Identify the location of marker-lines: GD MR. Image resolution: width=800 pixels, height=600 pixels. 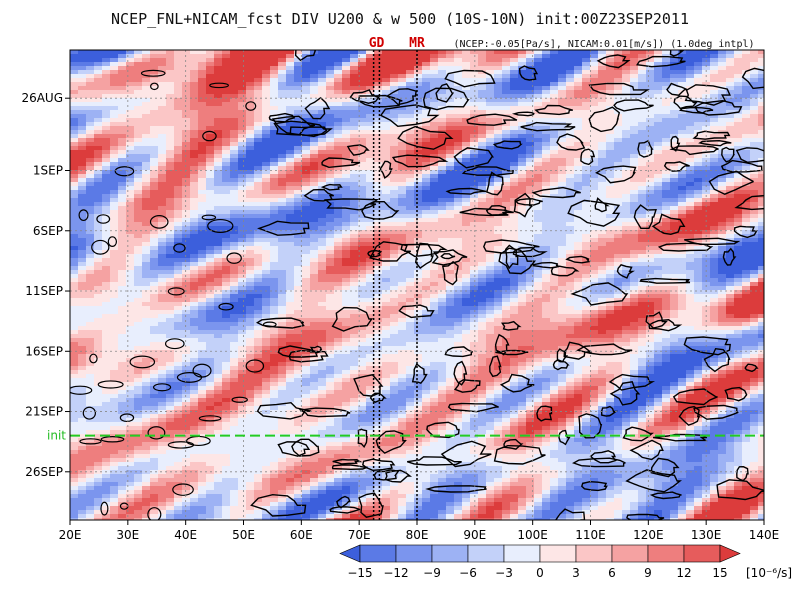
(397, 278).